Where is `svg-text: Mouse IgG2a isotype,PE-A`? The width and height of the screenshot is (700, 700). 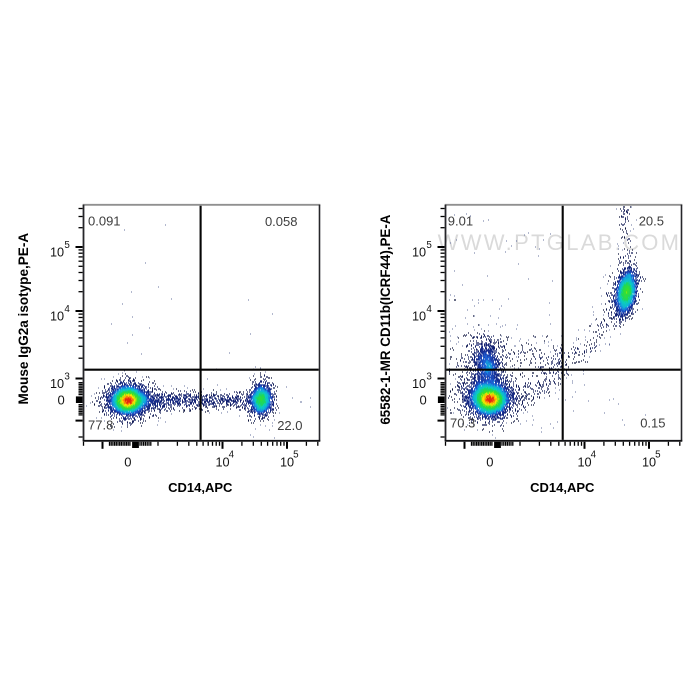 svg-text: Mouse IgG2a isotype,PE-A is located at coordinates (23, 319).